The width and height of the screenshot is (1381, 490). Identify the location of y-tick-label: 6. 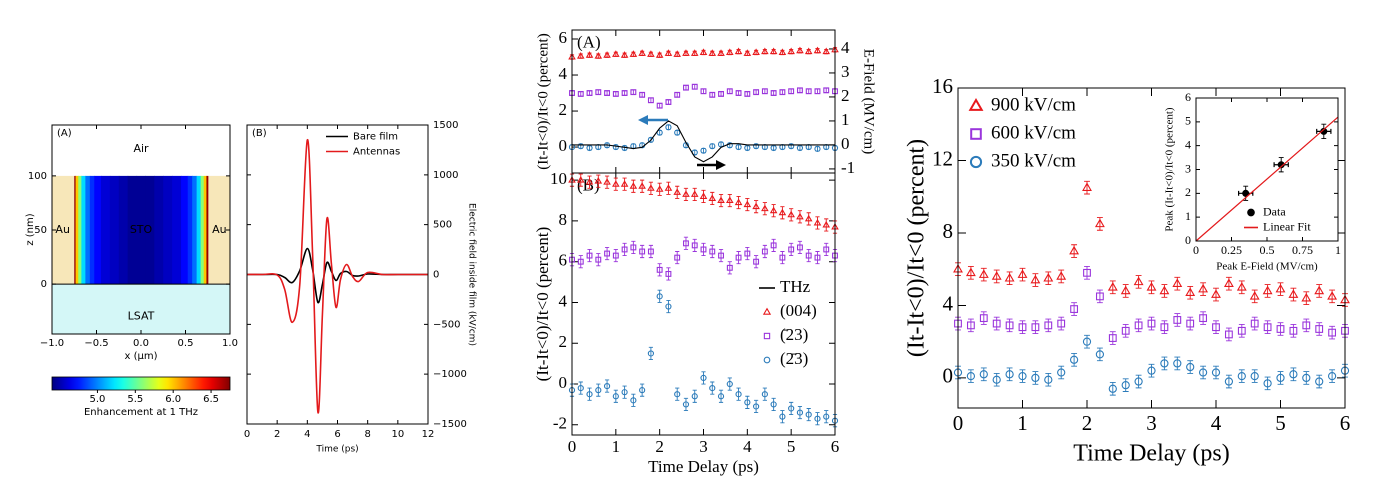
(563, 37).